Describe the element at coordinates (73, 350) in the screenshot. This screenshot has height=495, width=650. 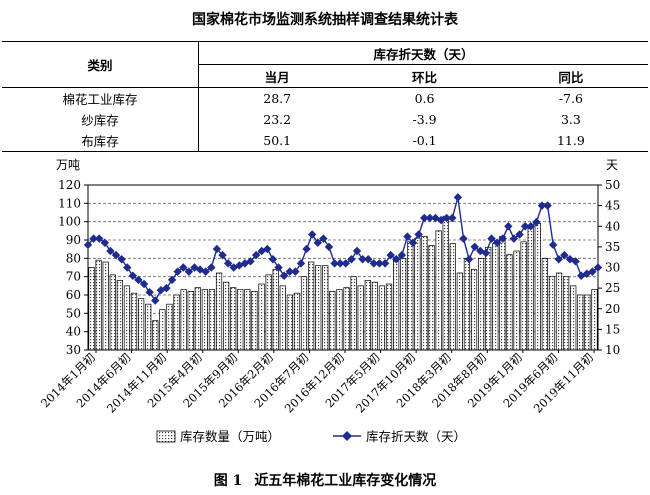
I see `left-tick-label: 30` at that location.